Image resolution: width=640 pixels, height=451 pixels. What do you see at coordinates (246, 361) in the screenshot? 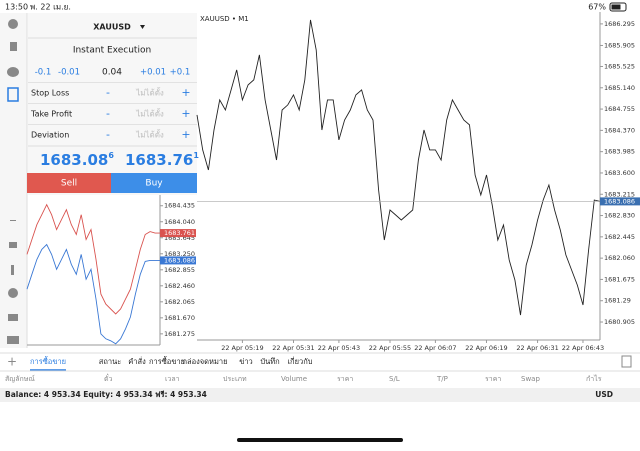
I see `tab: ข่าว` at bounding box center [246, 361].